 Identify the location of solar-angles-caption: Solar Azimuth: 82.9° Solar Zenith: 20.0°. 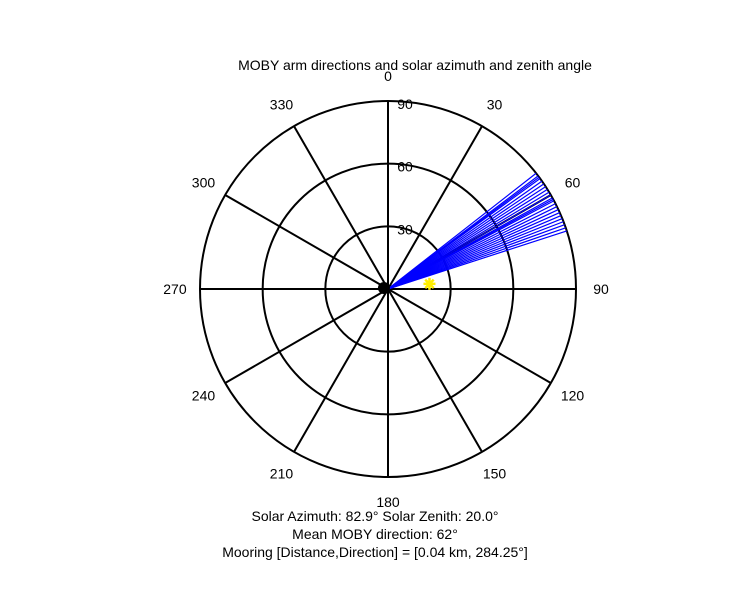
(375, 516).